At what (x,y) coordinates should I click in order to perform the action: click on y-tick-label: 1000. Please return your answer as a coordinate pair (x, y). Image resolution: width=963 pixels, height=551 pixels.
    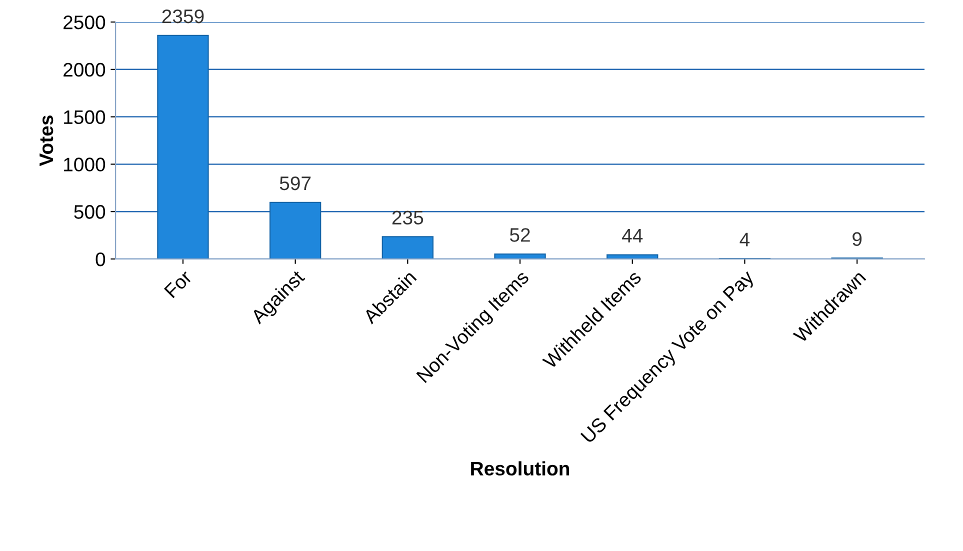
    Looking at the image, I should click on (85, 165).